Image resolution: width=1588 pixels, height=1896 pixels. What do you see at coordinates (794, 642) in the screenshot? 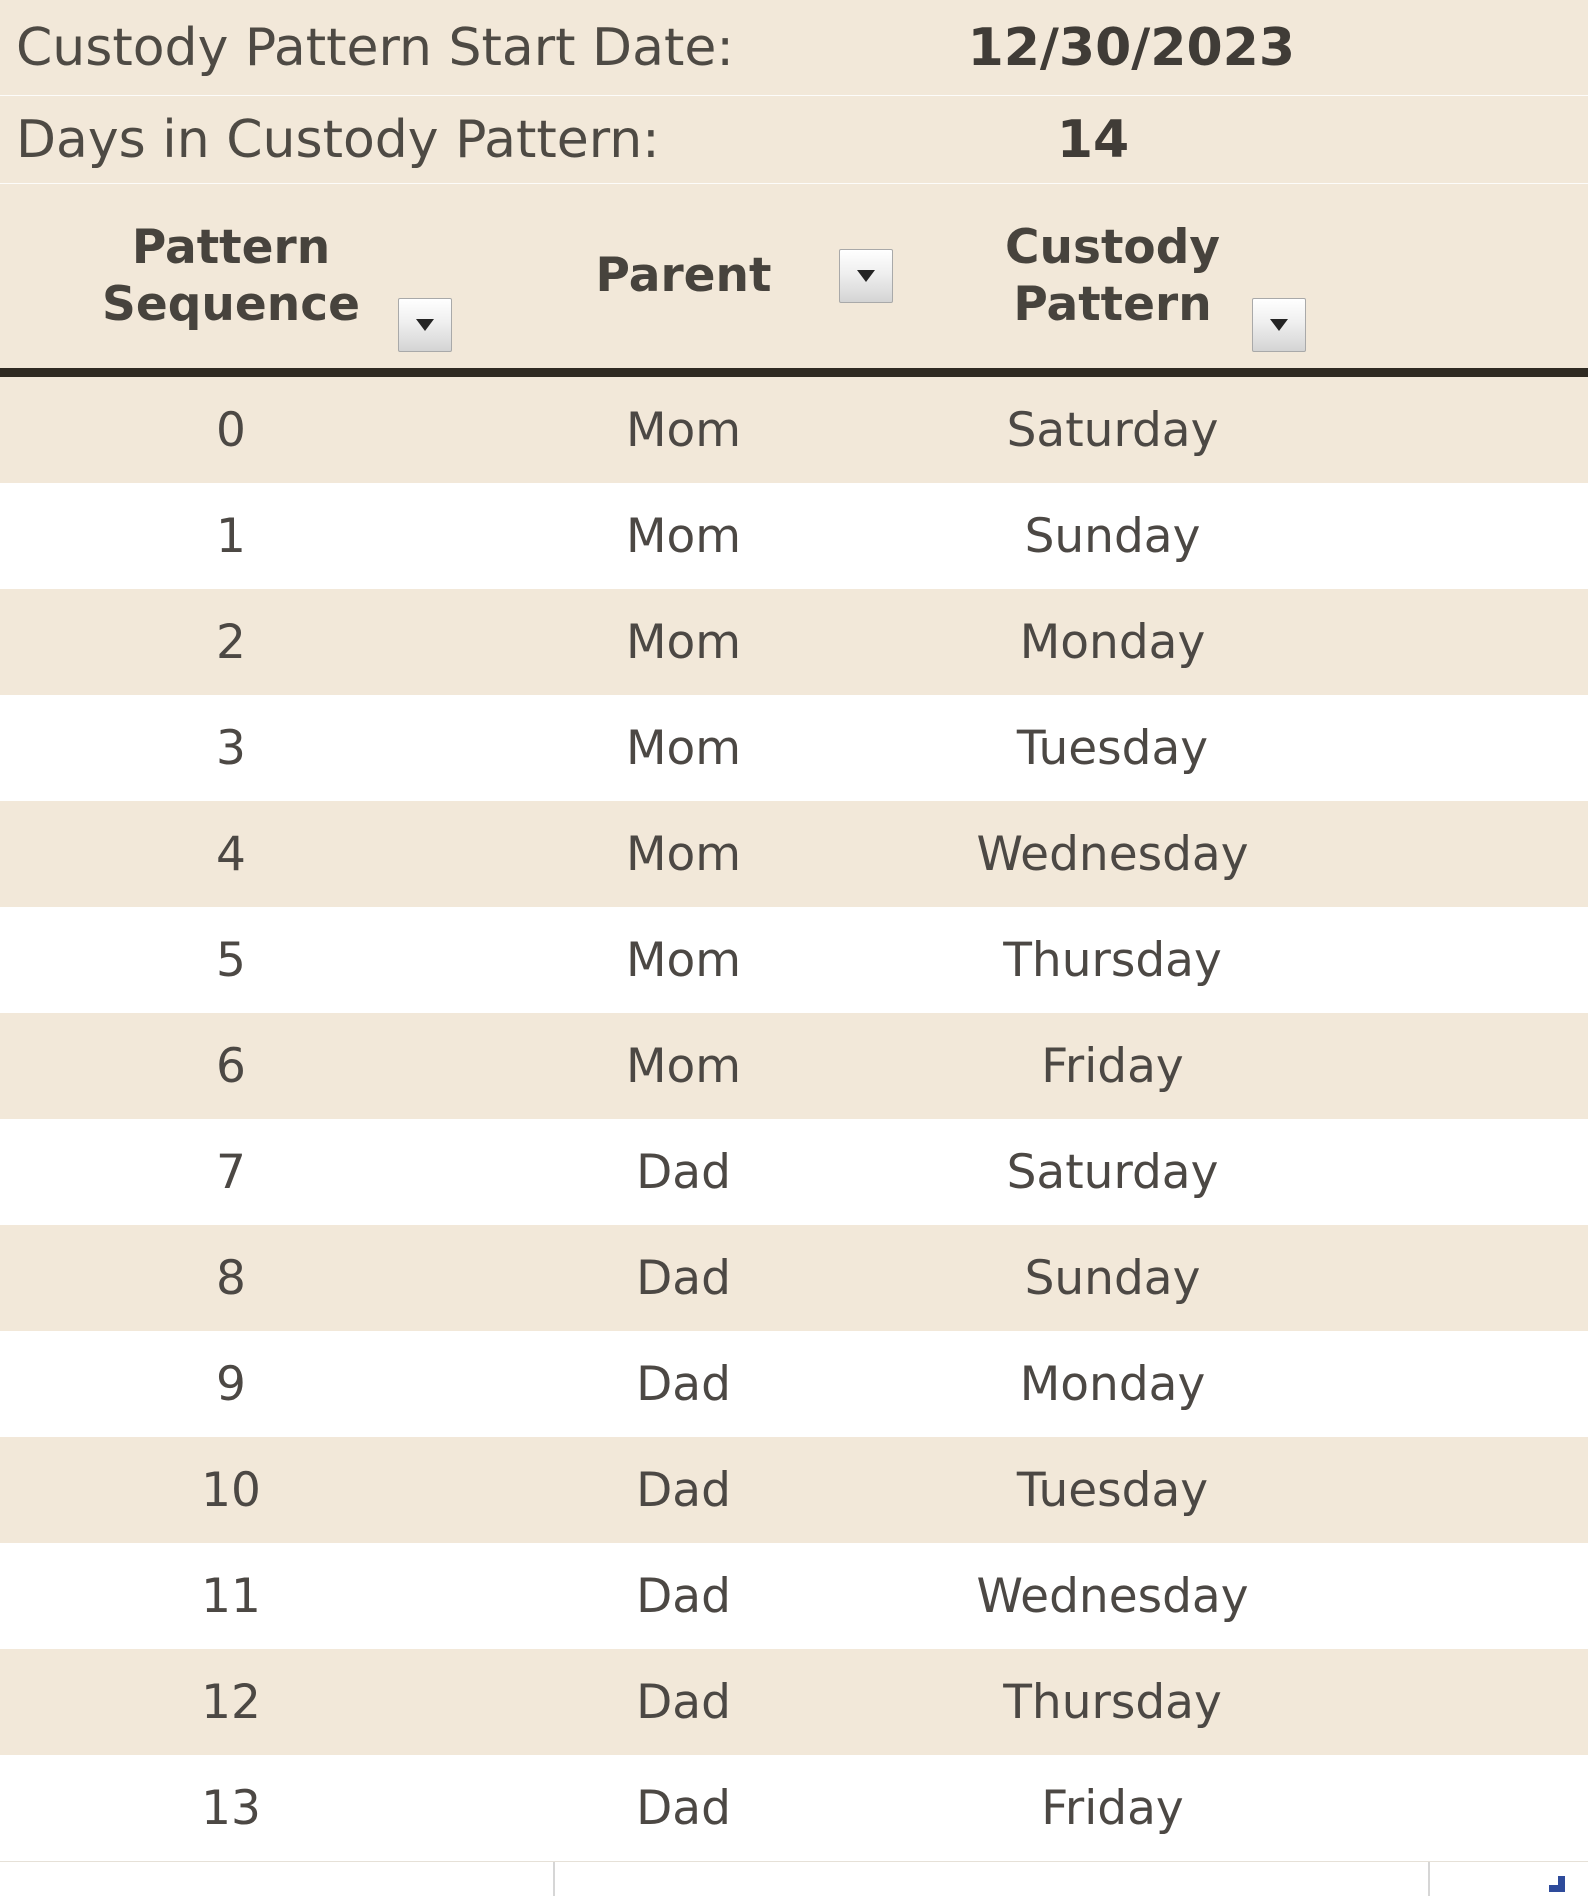
I see `table-row: 2 Mom Monday` at bounding box center [794, 642].